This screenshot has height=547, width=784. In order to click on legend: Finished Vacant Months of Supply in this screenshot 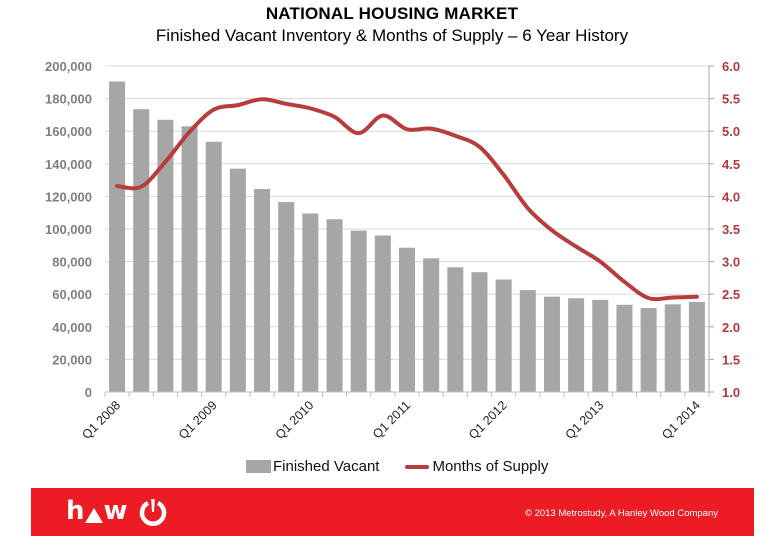, I will do `click(397, 466)`.